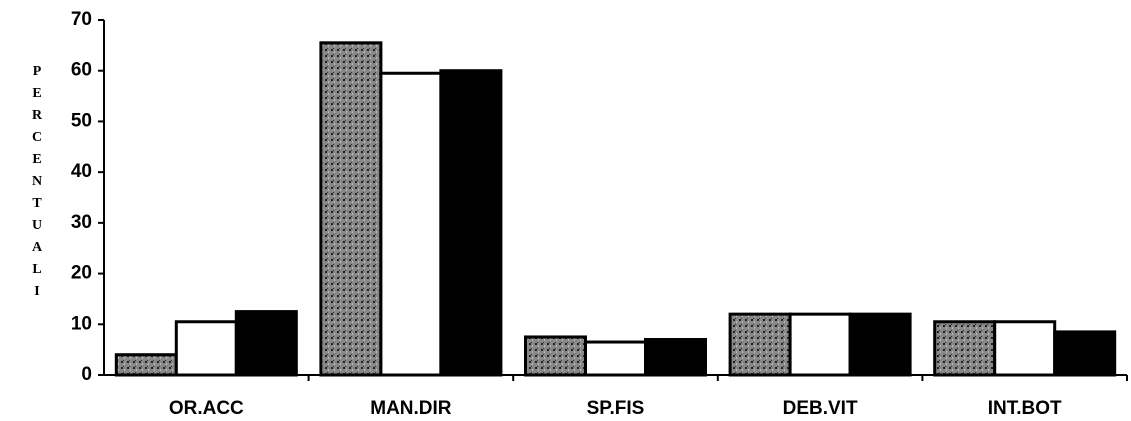  I want to click on y-tick-label: 30, so click(81, 222).